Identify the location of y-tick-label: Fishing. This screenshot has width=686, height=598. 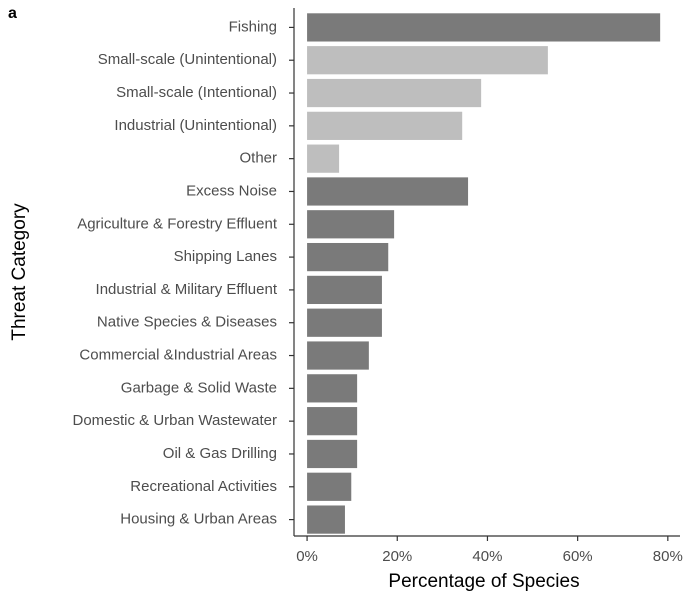
(253, 26).